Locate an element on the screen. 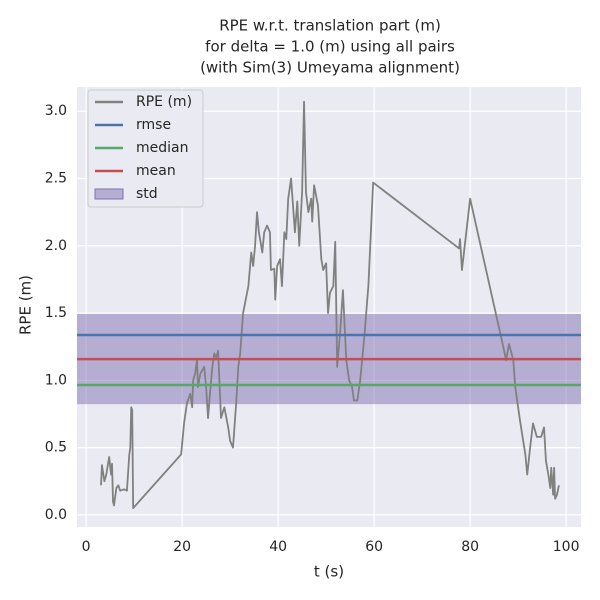 This screenshot has height=600, width=600. chart-title: for delta = 1.0 (m) using all pairs is located at coordinates (330, 47).